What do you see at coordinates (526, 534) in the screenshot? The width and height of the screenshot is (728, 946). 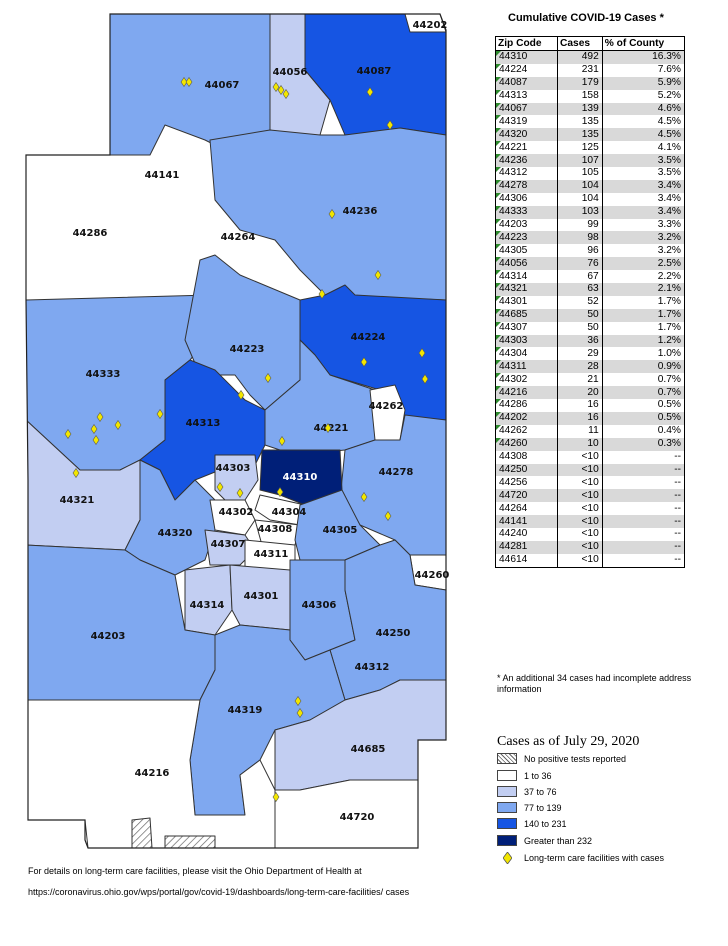 I see `zip-cell: 44240` at bounding box center [526, 534].